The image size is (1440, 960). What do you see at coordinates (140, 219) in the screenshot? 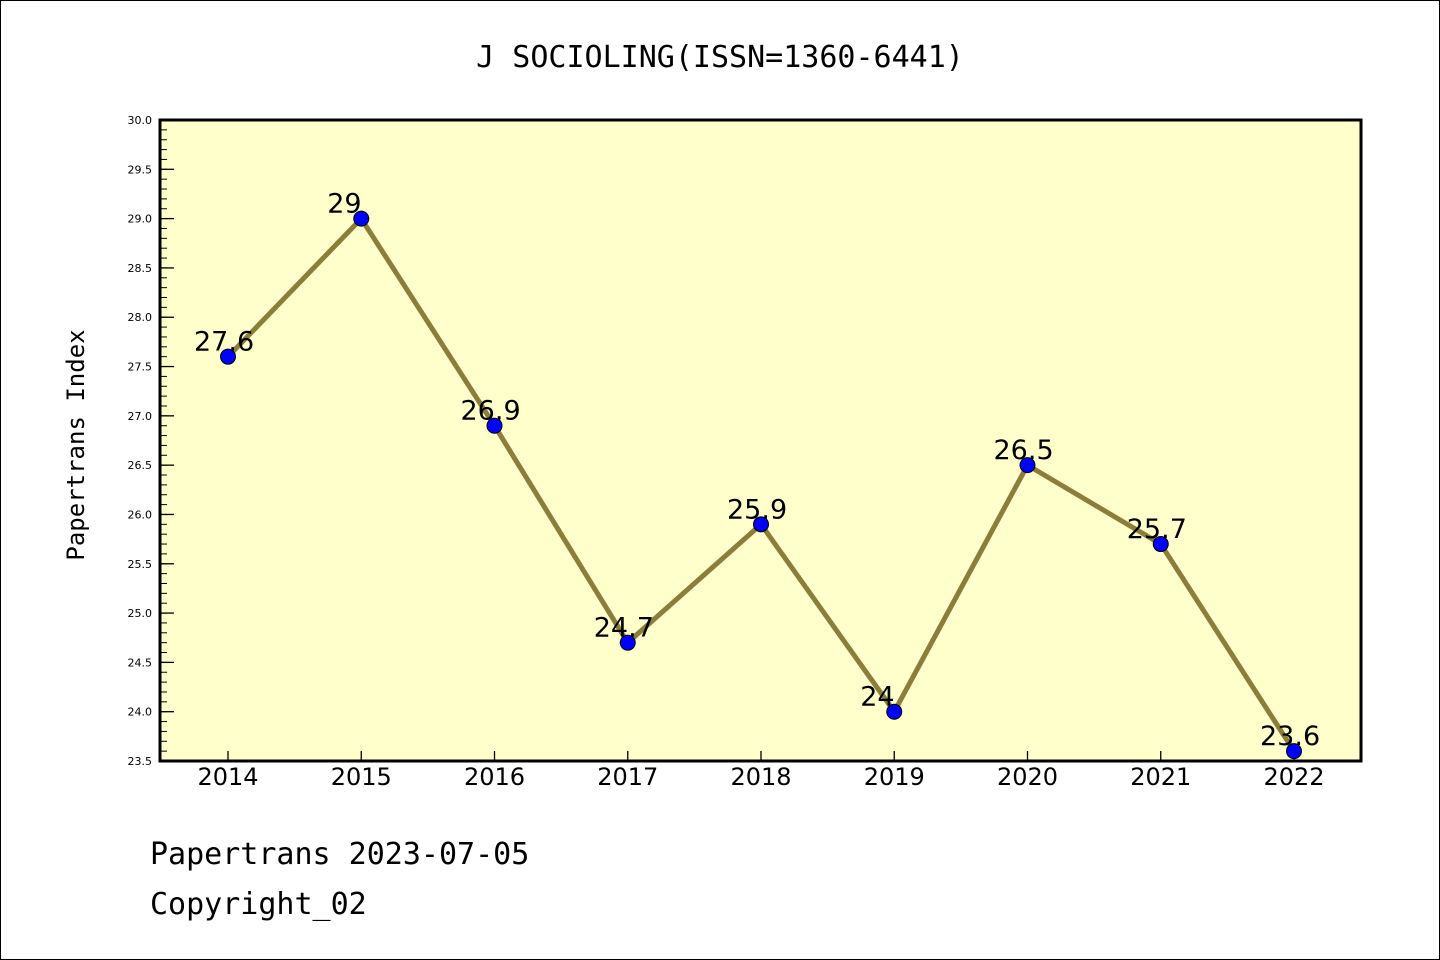
I see `y-tick-label: 29.0` at bounding box center [140, 219].